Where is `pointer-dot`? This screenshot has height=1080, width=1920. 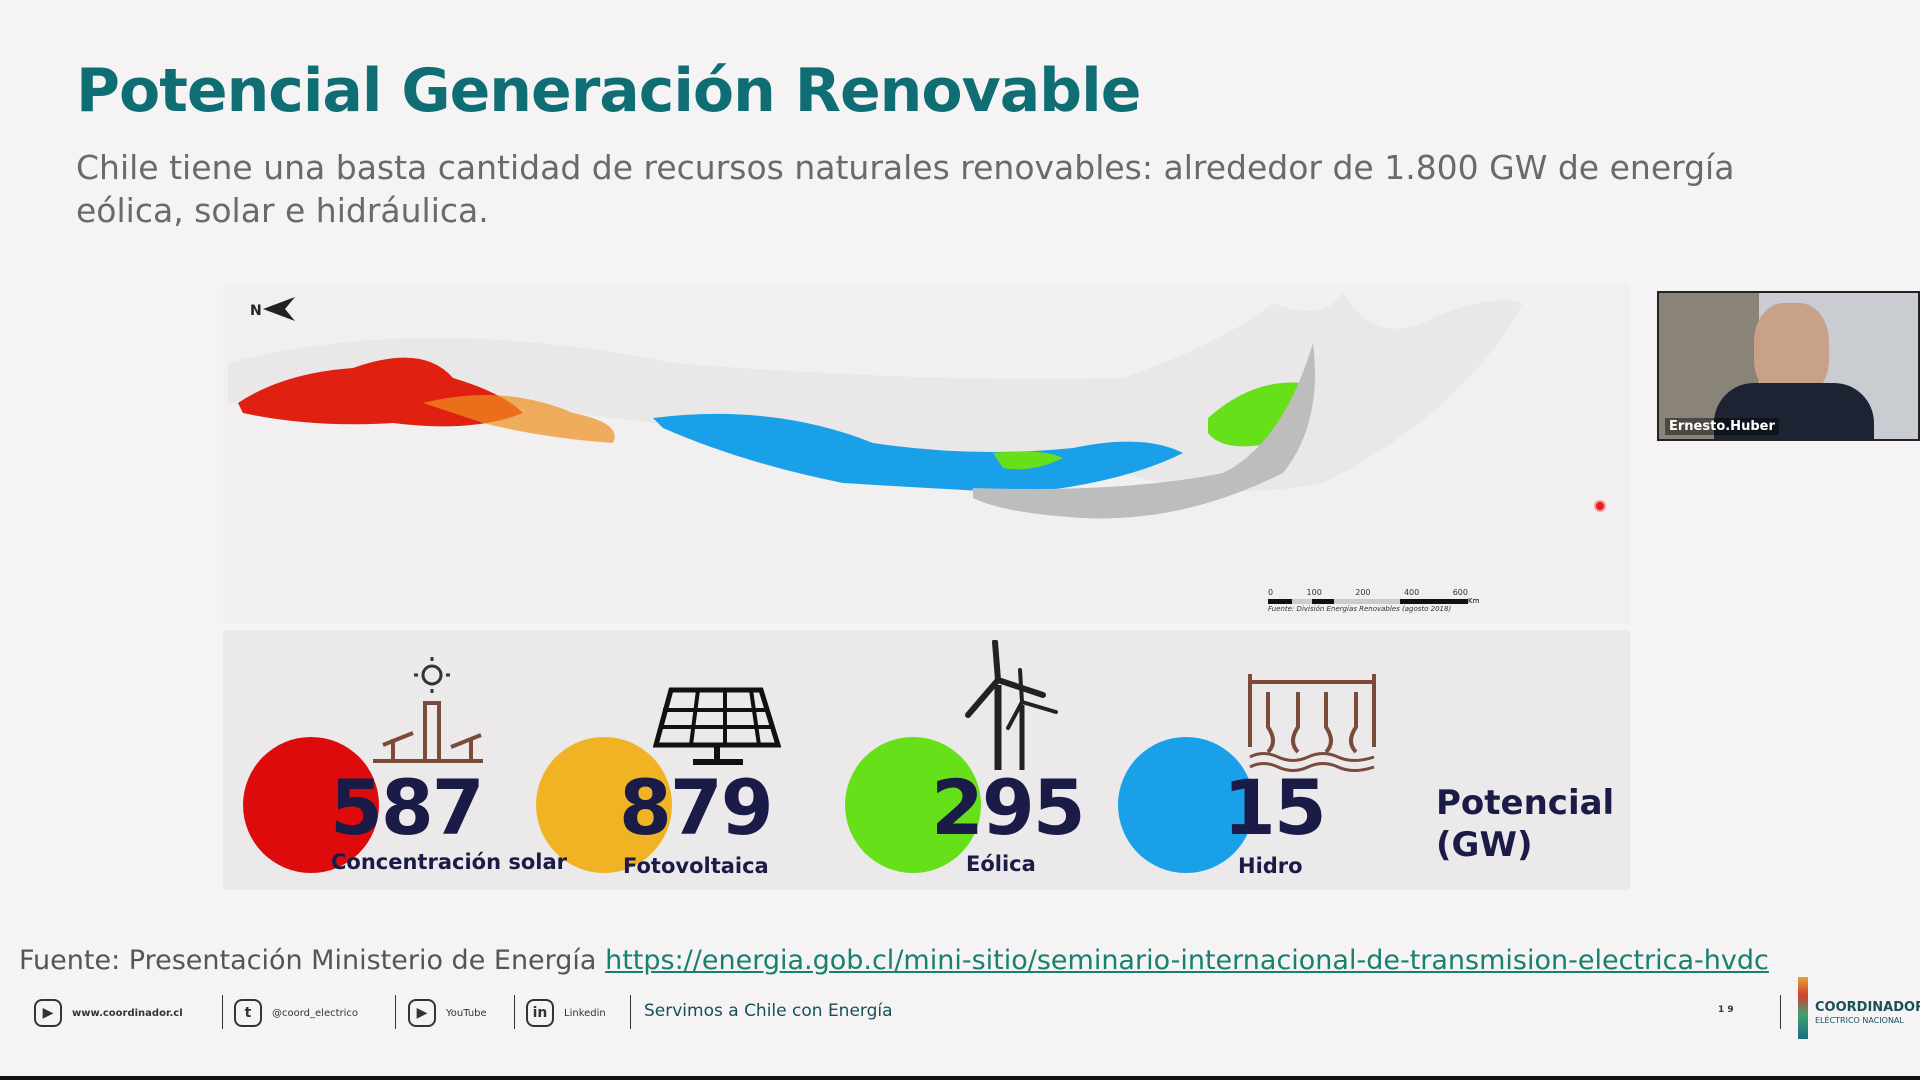
pointer-dot is located at coordinates (1600, 506).